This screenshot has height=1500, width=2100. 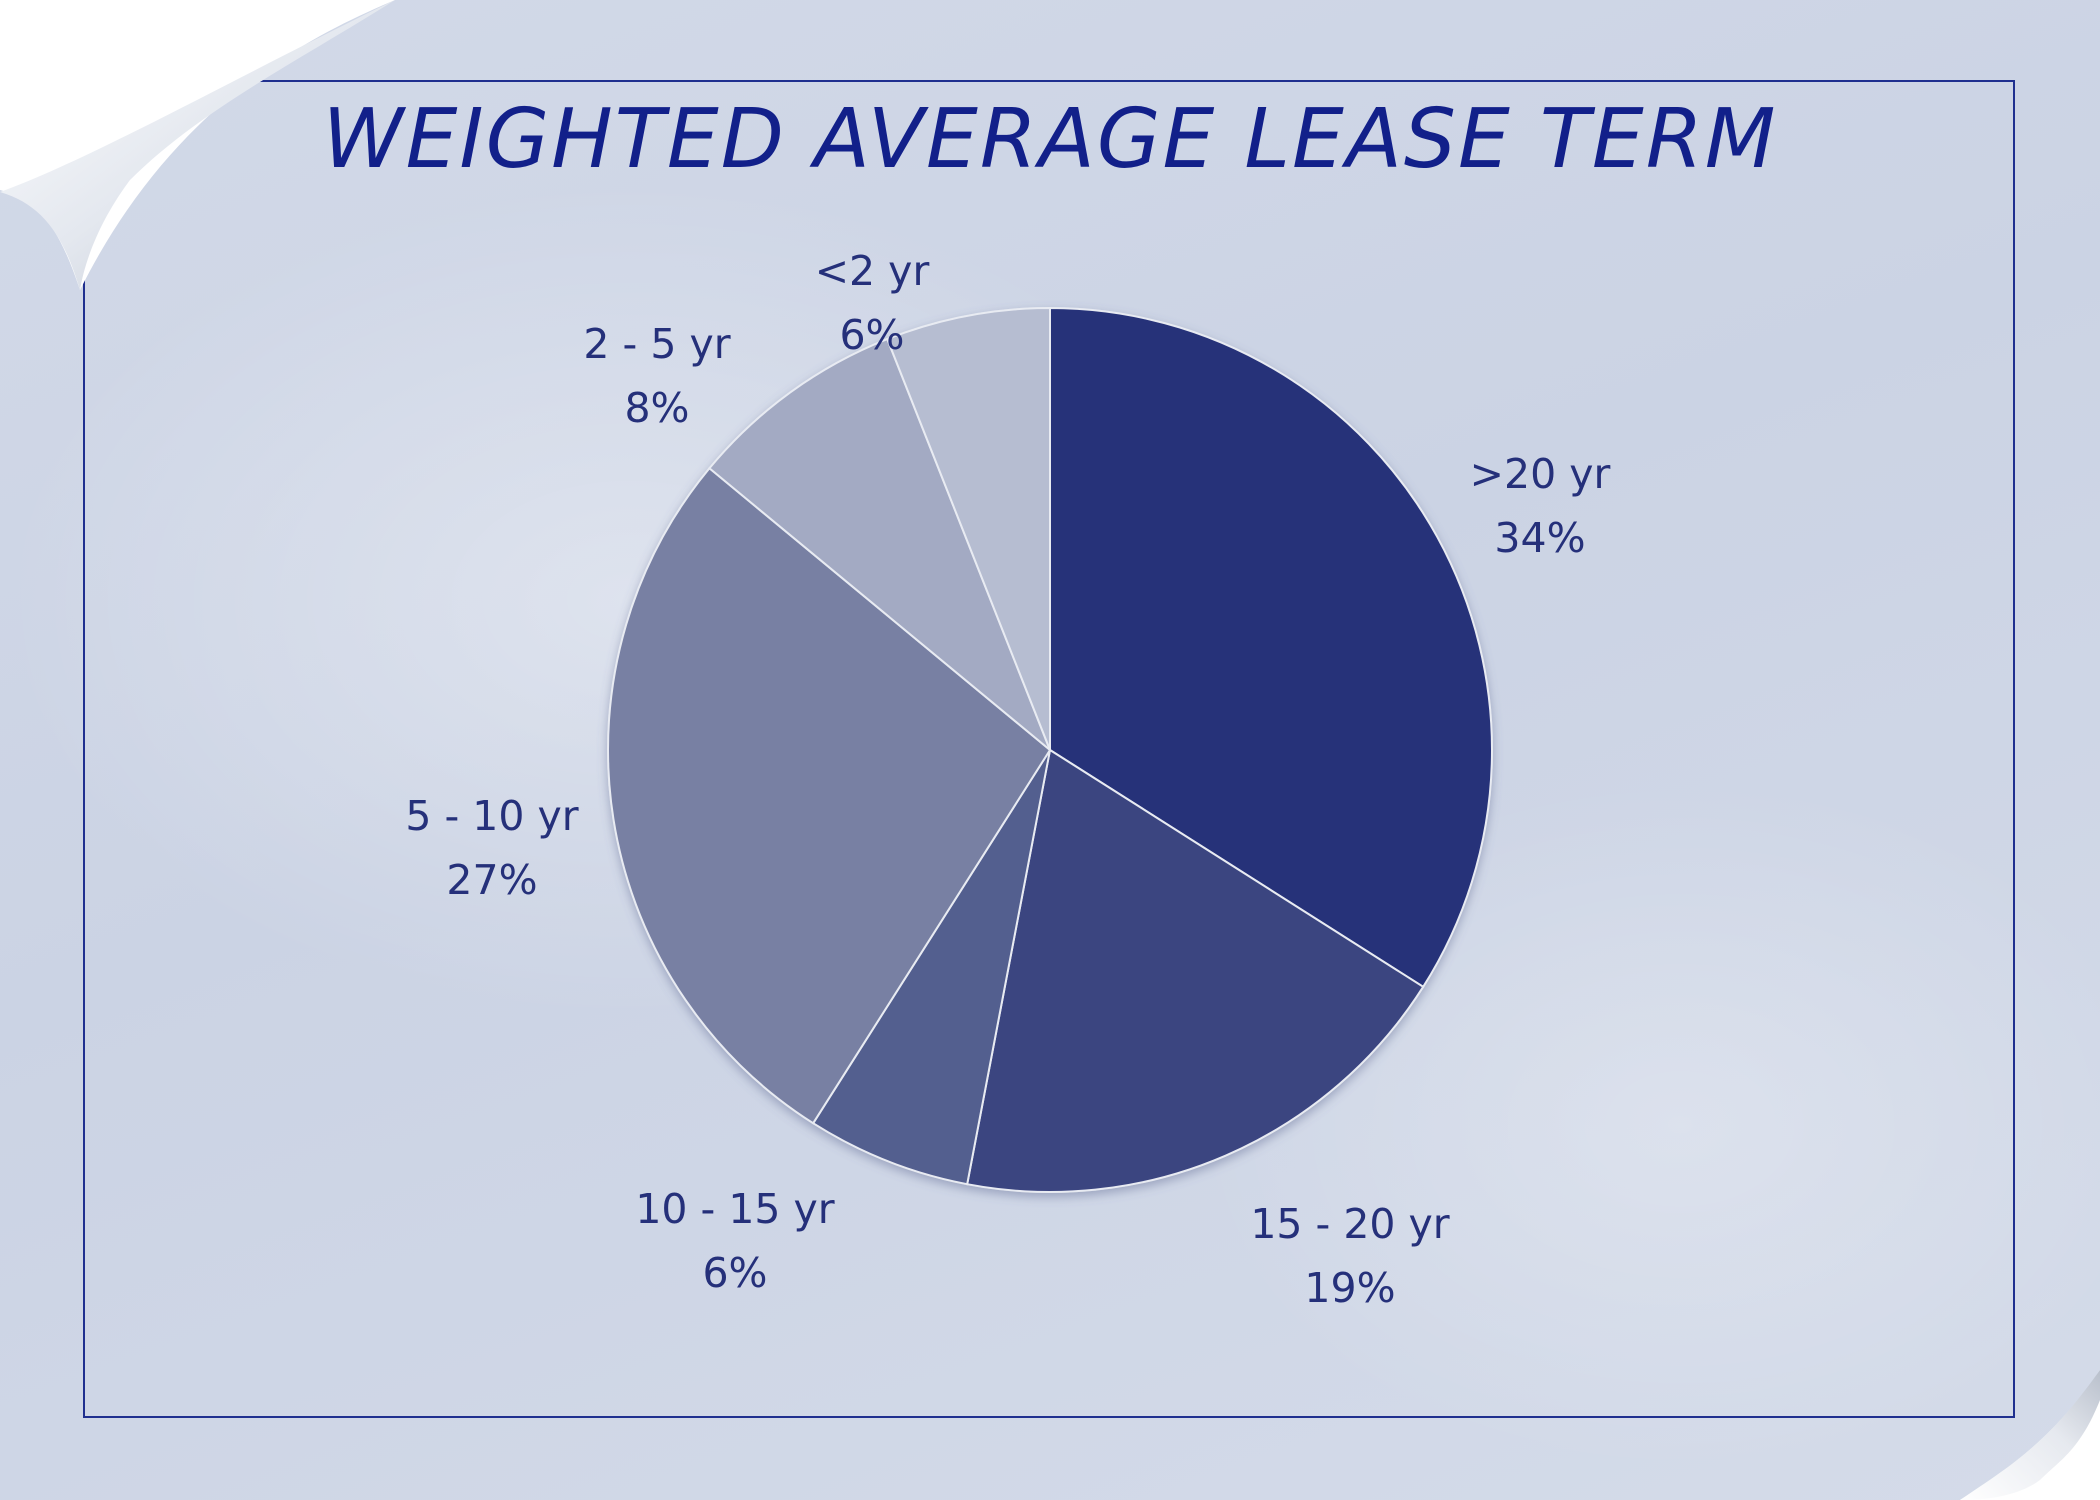 What do you see at coordinates (1050, 139) in the screenshot?
I see `chart-title: WEIGHTED AVERAGE LEASE TERM` at bounding box center [1050, 139].